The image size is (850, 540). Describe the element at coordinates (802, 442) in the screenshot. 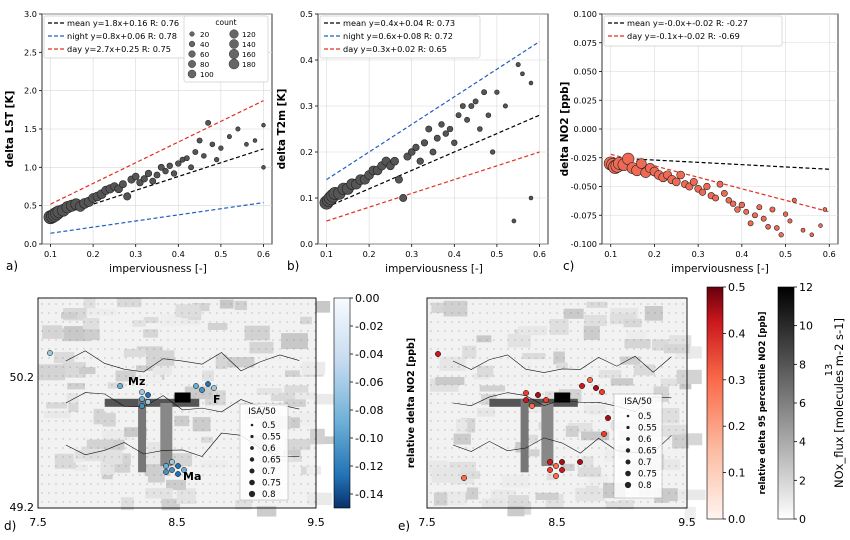

I see `panel-e2-cb-label: 4` at that location.